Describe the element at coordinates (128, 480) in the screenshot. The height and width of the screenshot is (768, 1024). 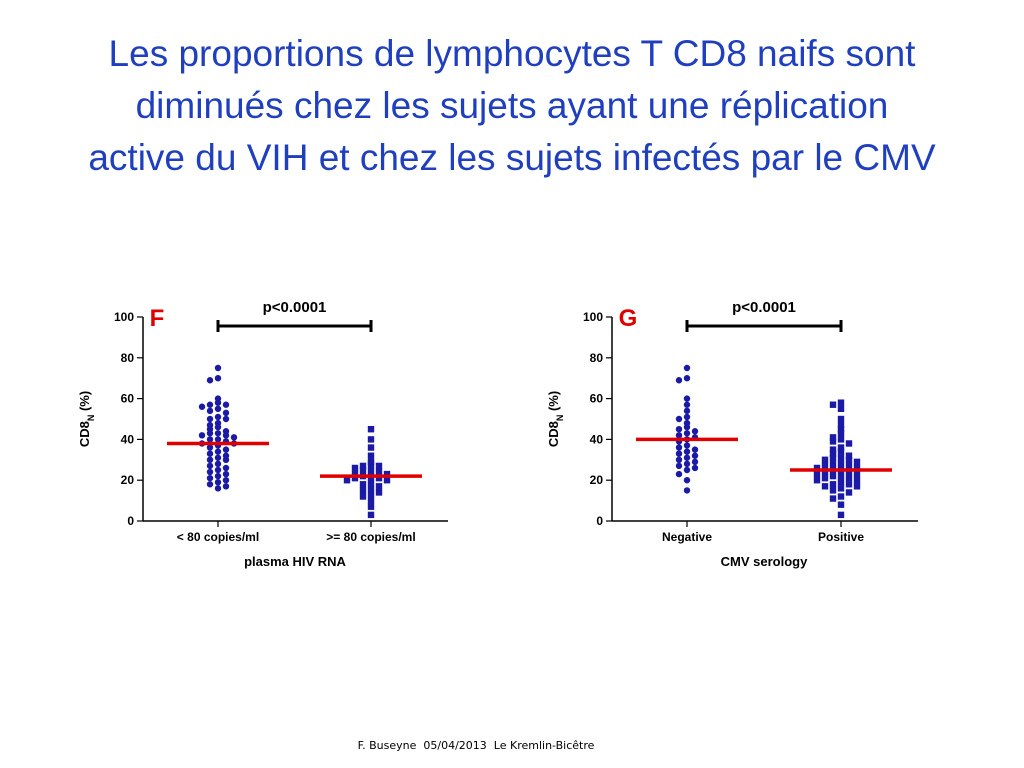
I see `y-tick-label: 20` at that location.